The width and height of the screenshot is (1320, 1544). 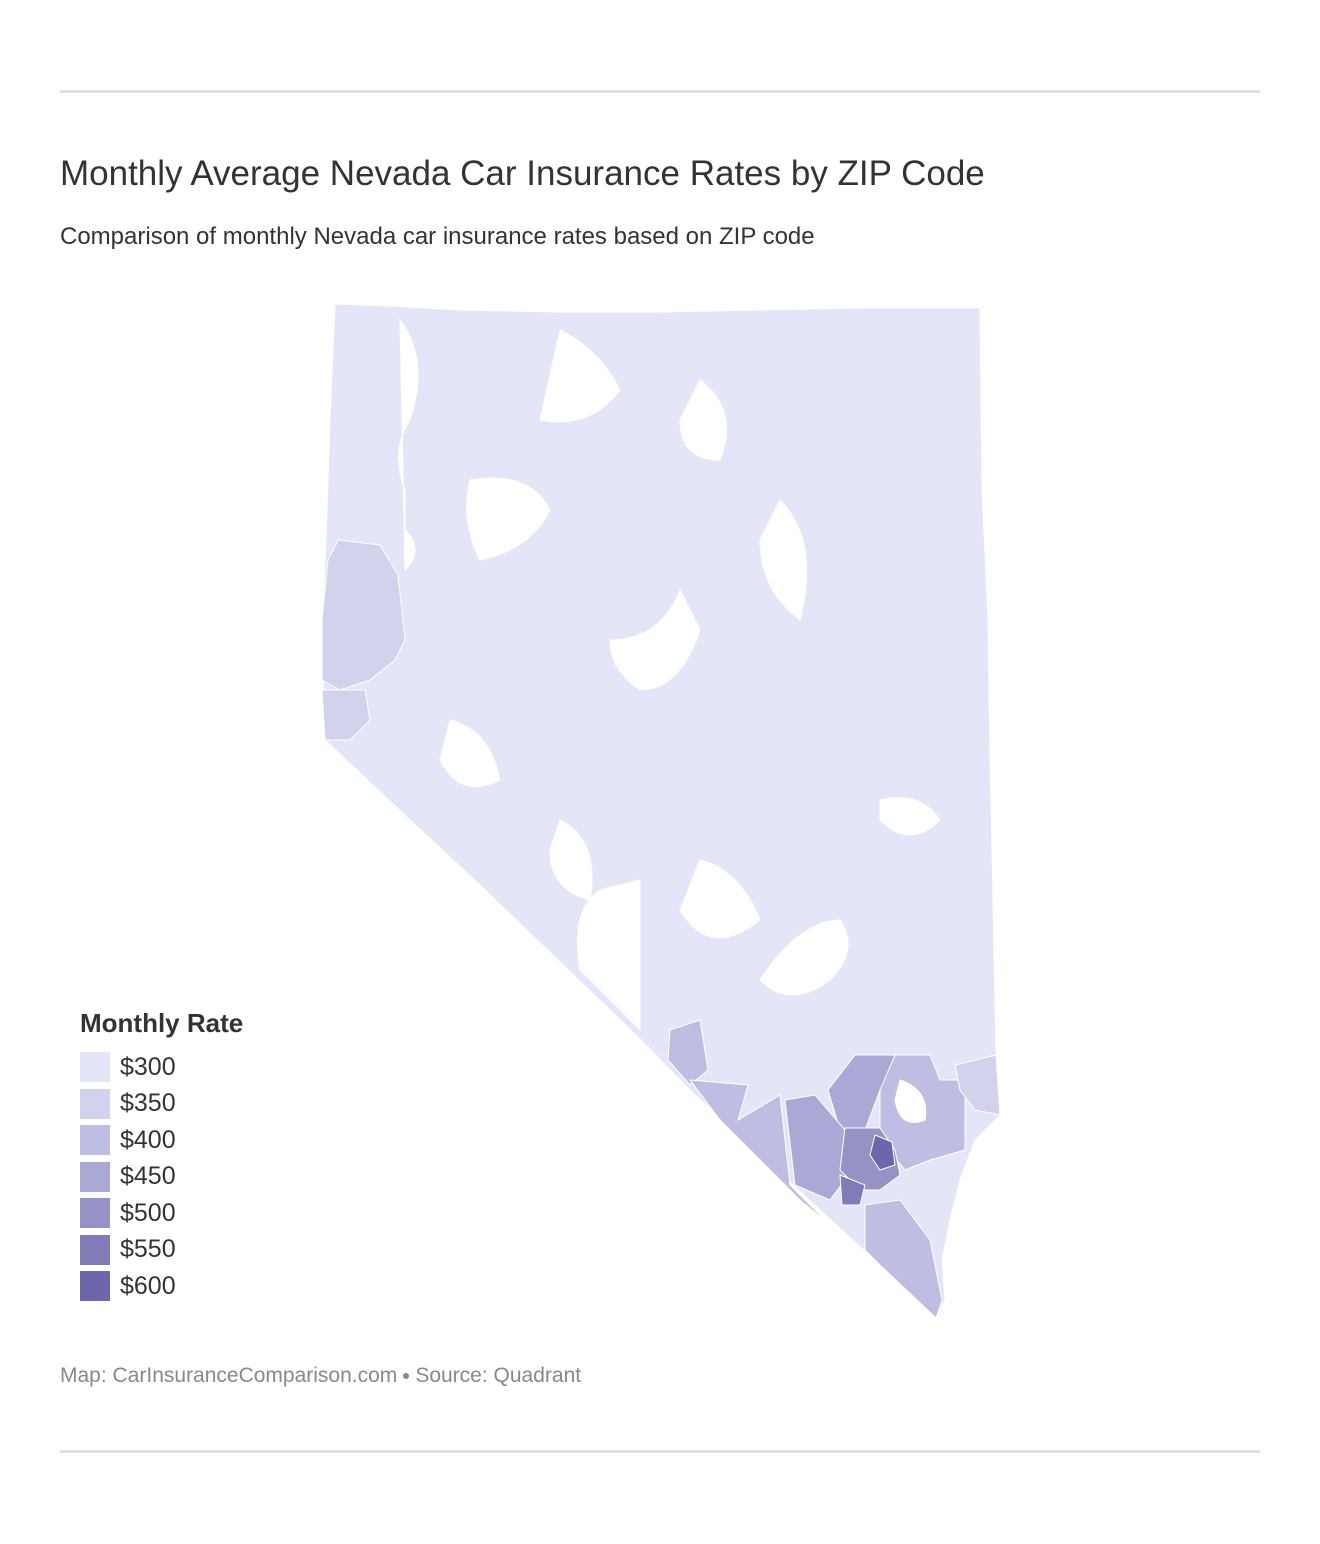 What do you see at coordinates (148, 1176) in the screenshot?
I see `legend-label: $450` at bounding box center [148, 1176].